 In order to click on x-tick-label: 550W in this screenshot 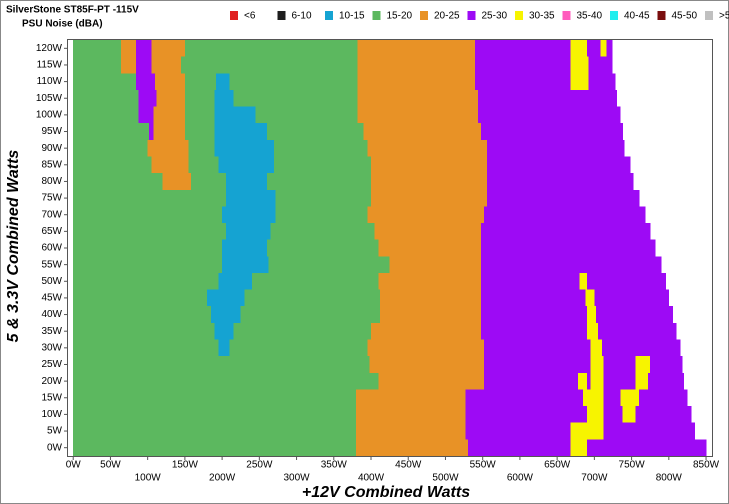, I will do `click(483, 465)`.